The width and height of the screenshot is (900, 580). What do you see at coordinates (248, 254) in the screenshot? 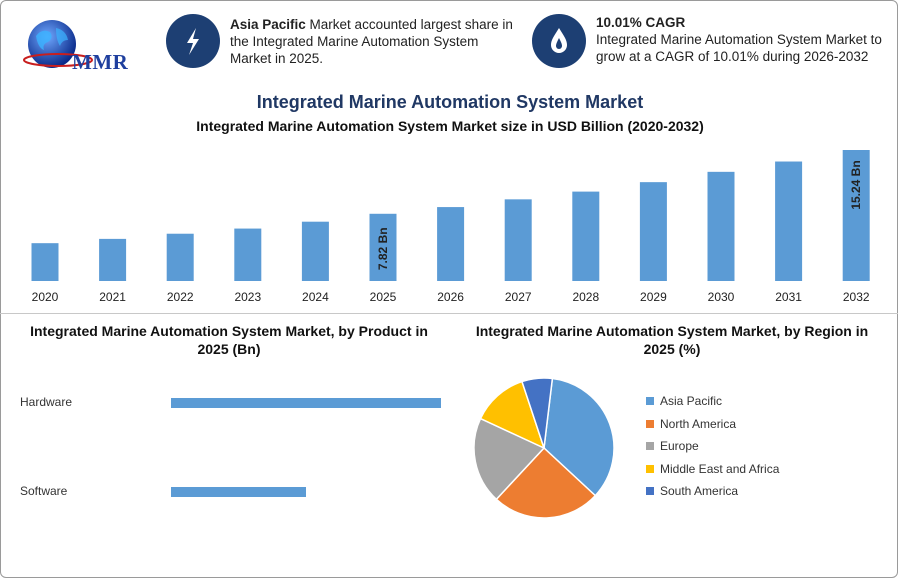
I see `bar-2023` at bounding box center [248, 254].